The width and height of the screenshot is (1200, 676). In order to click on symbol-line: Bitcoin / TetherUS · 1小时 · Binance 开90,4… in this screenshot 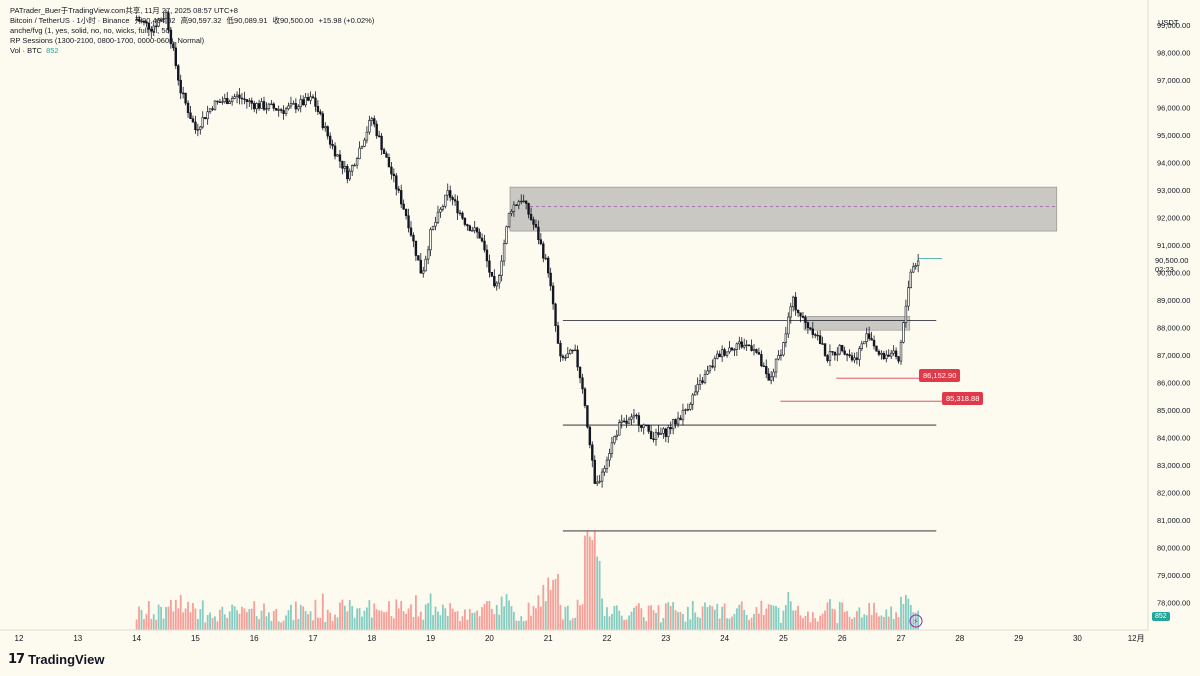, I will do `click(192, 21)`.